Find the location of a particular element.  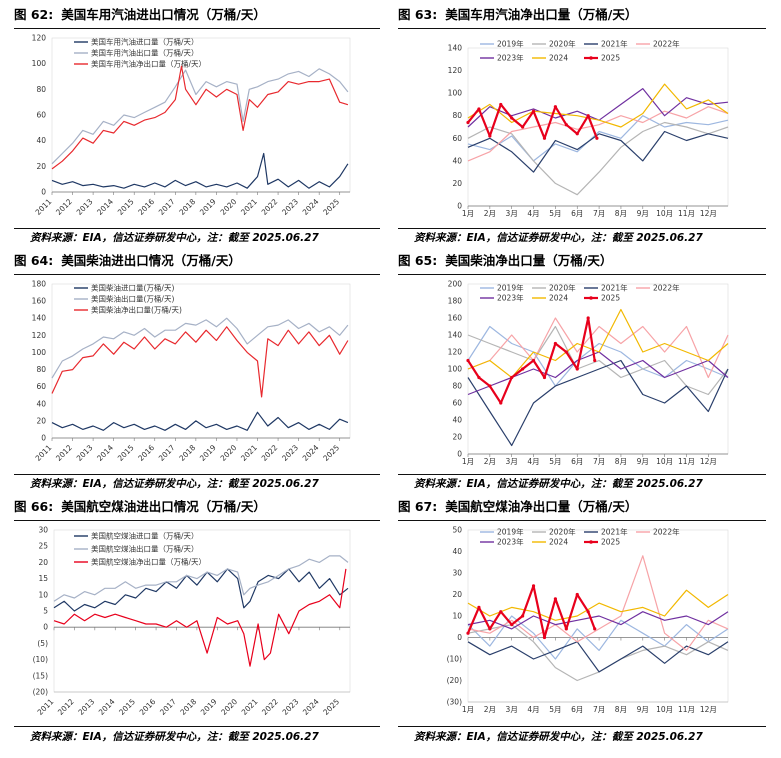

figure-title: 美国车用汽油净出口量（万桶/天） is located at coordinates (541, 14).